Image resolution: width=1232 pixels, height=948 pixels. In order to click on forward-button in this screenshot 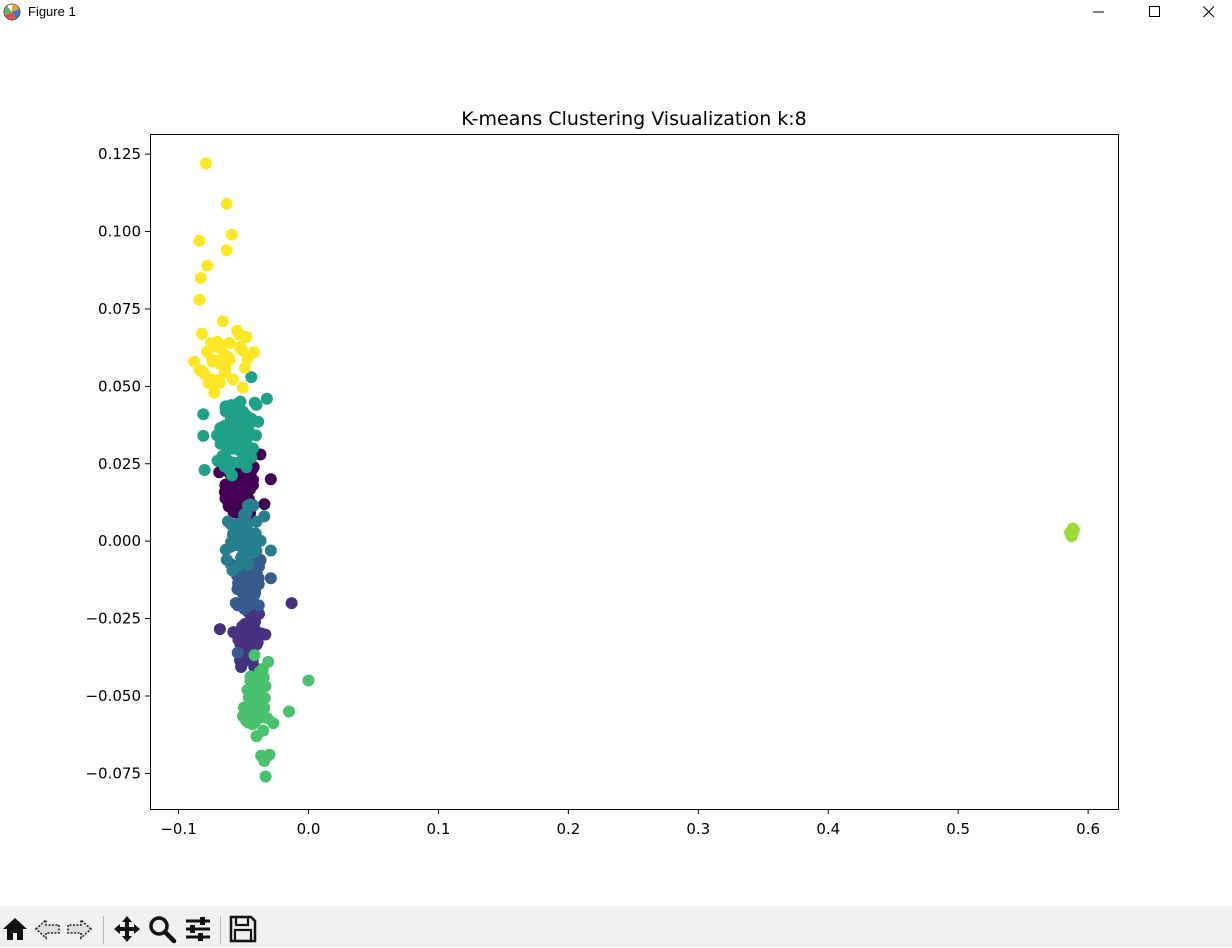, I will do `click(79, 929)`.